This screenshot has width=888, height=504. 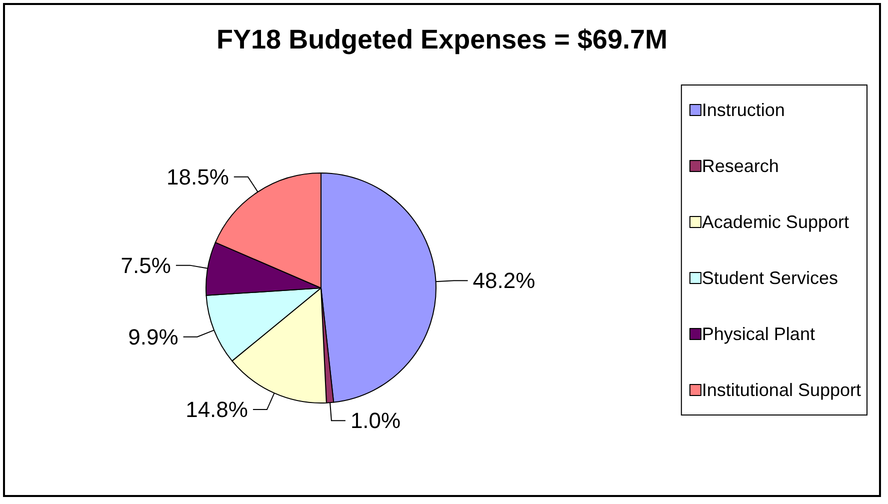 I want to click on data-label: 14.8%, so click(x=217, y=409).